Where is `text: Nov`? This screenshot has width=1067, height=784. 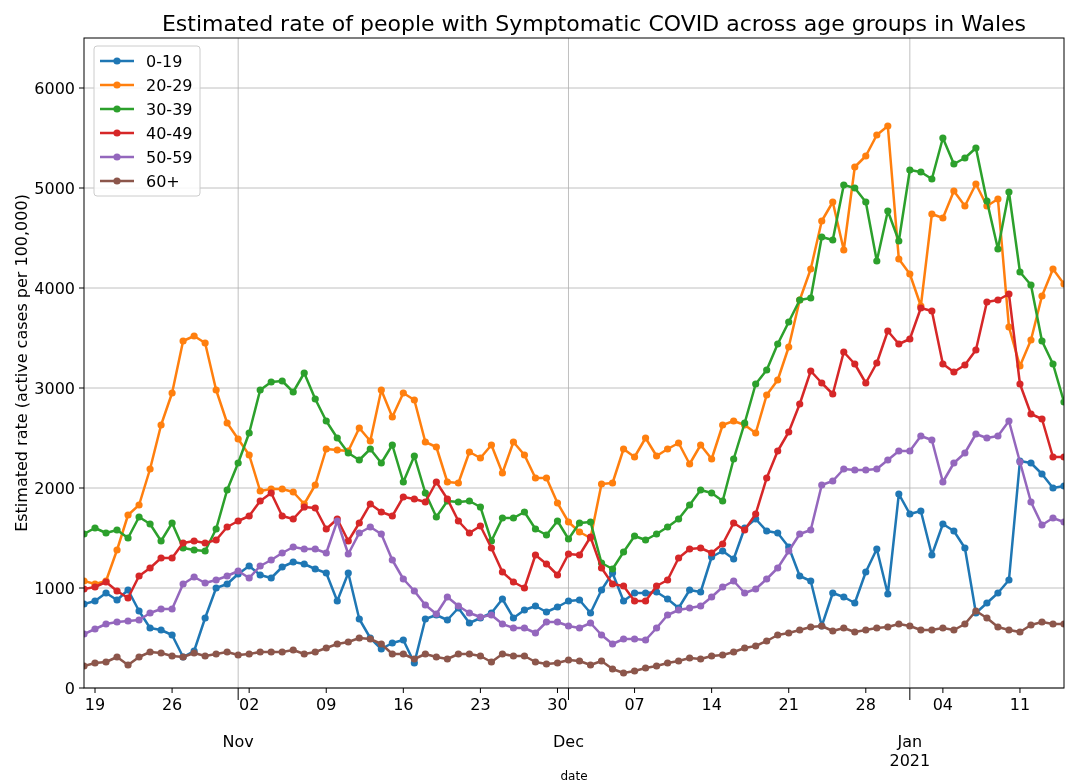
text: Nov is located at coordinates (238, 741).